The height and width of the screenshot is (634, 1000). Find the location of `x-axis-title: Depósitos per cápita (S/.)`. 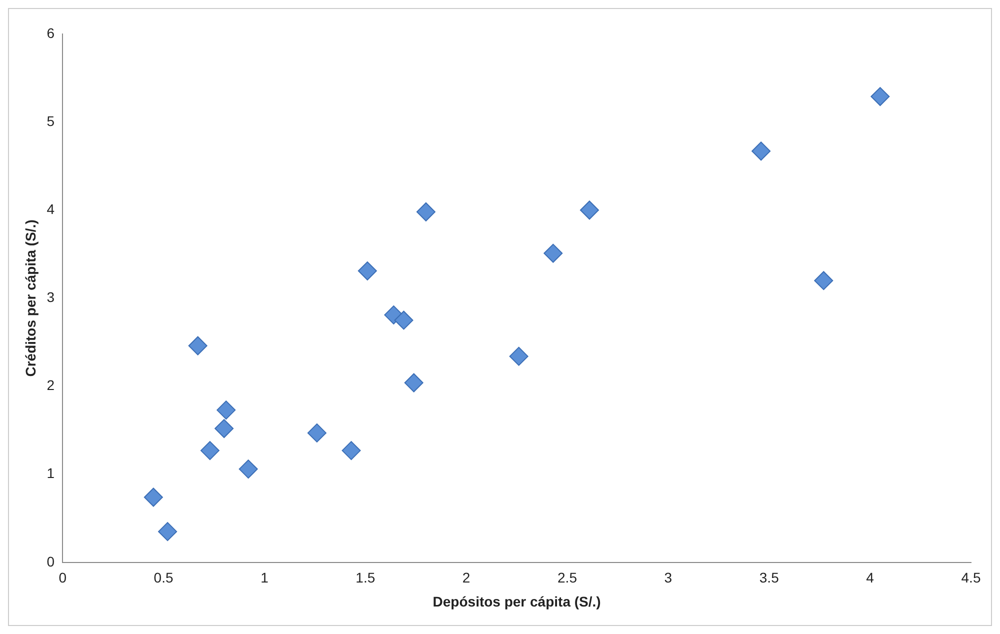

x-axis-title: Depósitos per cápita (S/.) is located at coordinates (516, 601).